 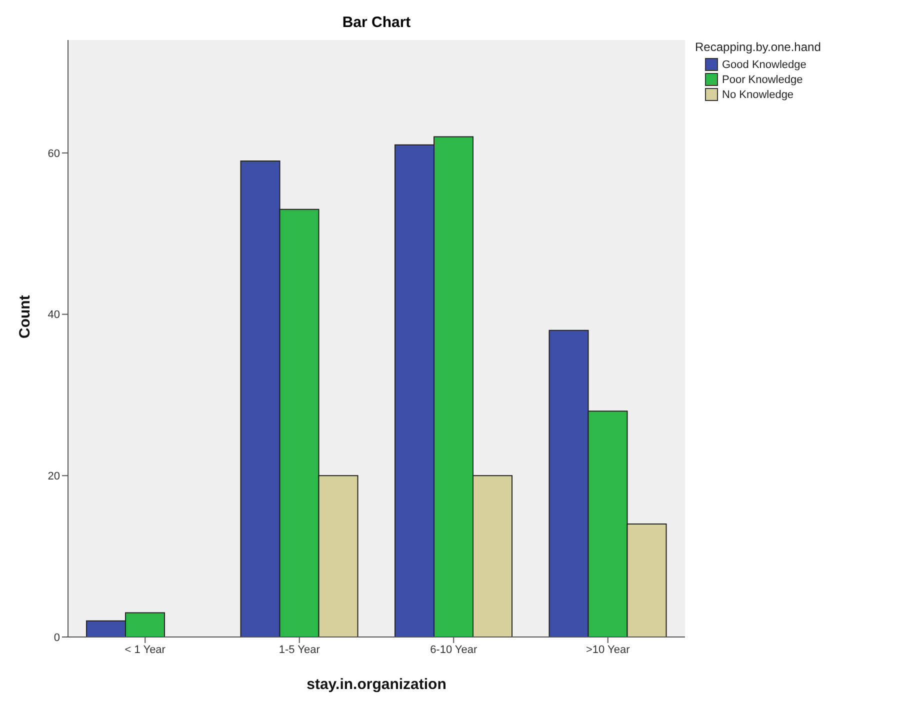 I want to click on x-tick-label: >10 Year, so click(x=608, y=650).